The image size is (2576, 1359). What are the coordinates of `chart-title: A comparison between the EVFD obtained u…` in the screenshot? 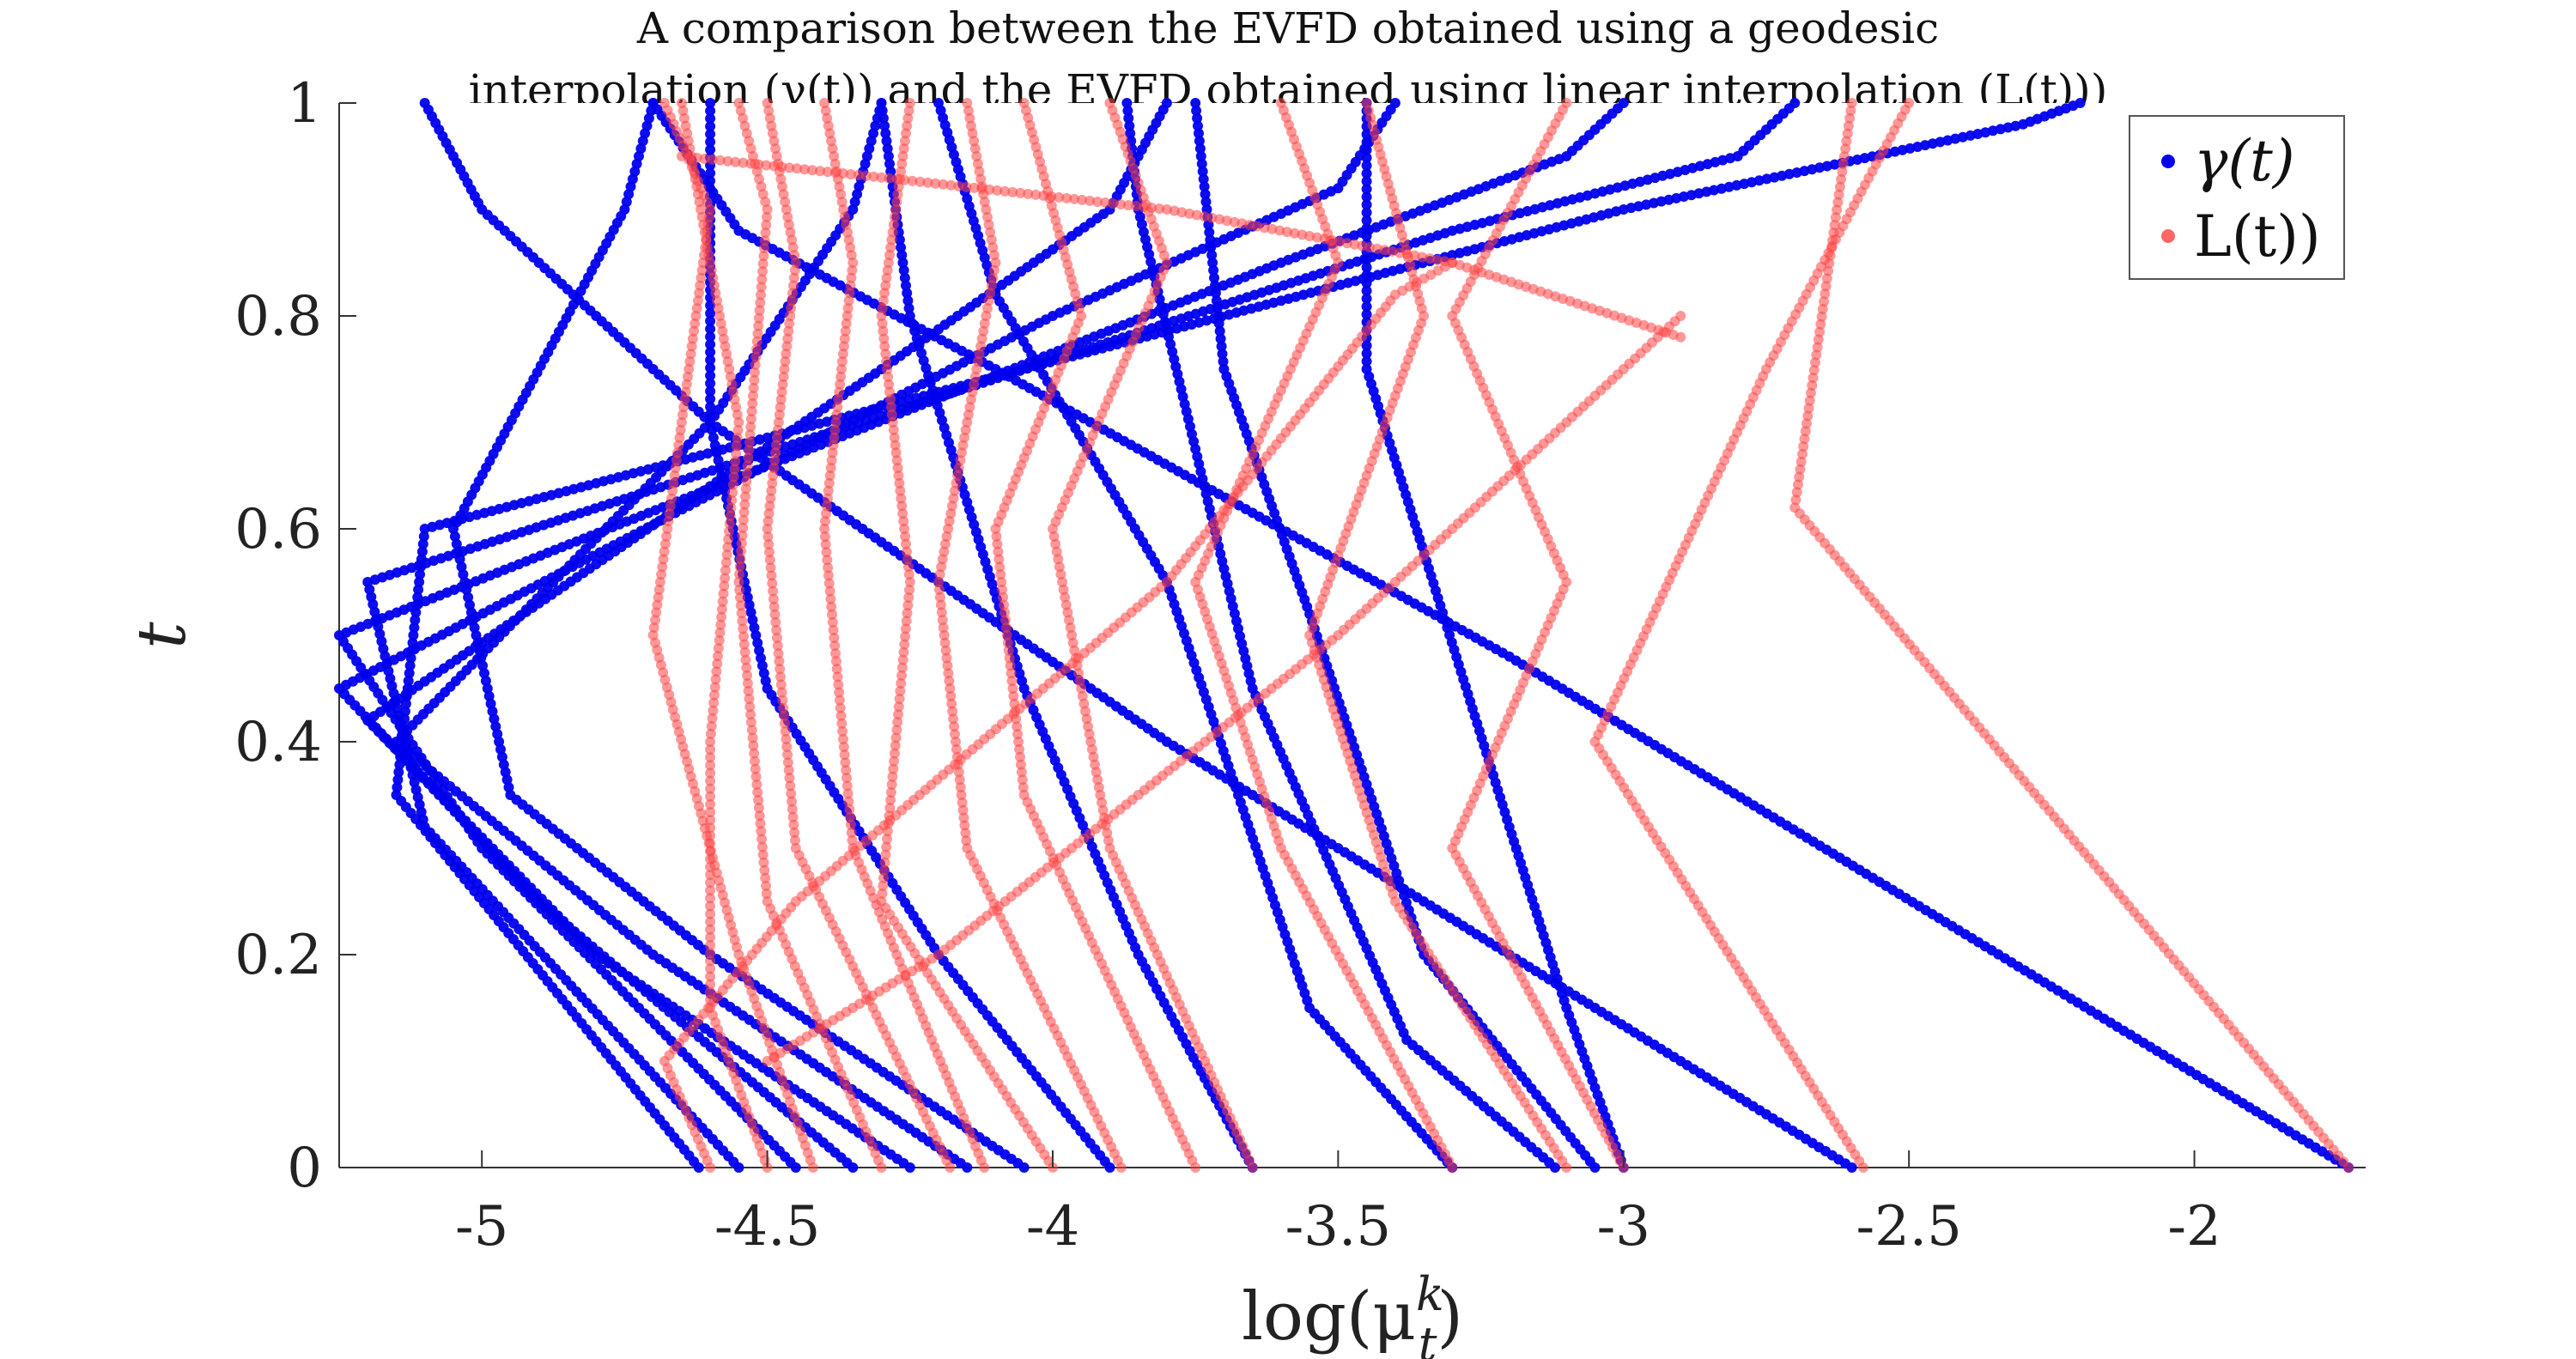 It's located at (1288, 59).